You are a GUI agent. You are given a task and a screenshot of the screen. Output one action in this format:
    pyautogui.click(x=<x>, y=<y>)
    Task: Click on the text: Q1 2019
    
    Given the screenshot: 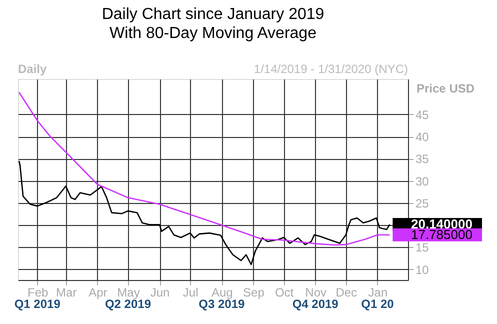 What is the action you would take?
    pyautogui.click(x=37, y=304)
    